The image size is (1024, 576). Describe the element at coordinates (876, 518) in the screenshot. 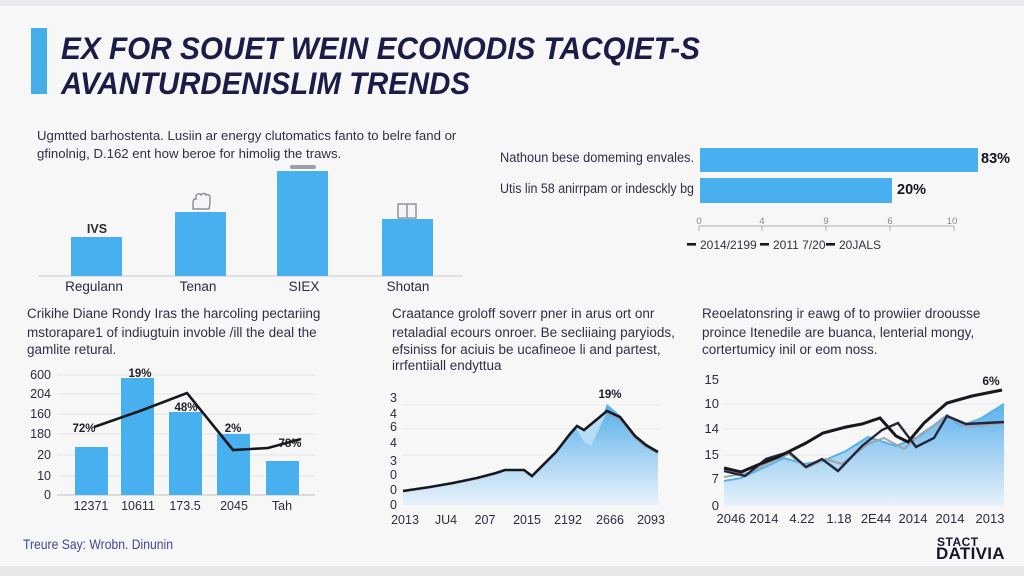

I see `svg-text: 2E44` at that location.